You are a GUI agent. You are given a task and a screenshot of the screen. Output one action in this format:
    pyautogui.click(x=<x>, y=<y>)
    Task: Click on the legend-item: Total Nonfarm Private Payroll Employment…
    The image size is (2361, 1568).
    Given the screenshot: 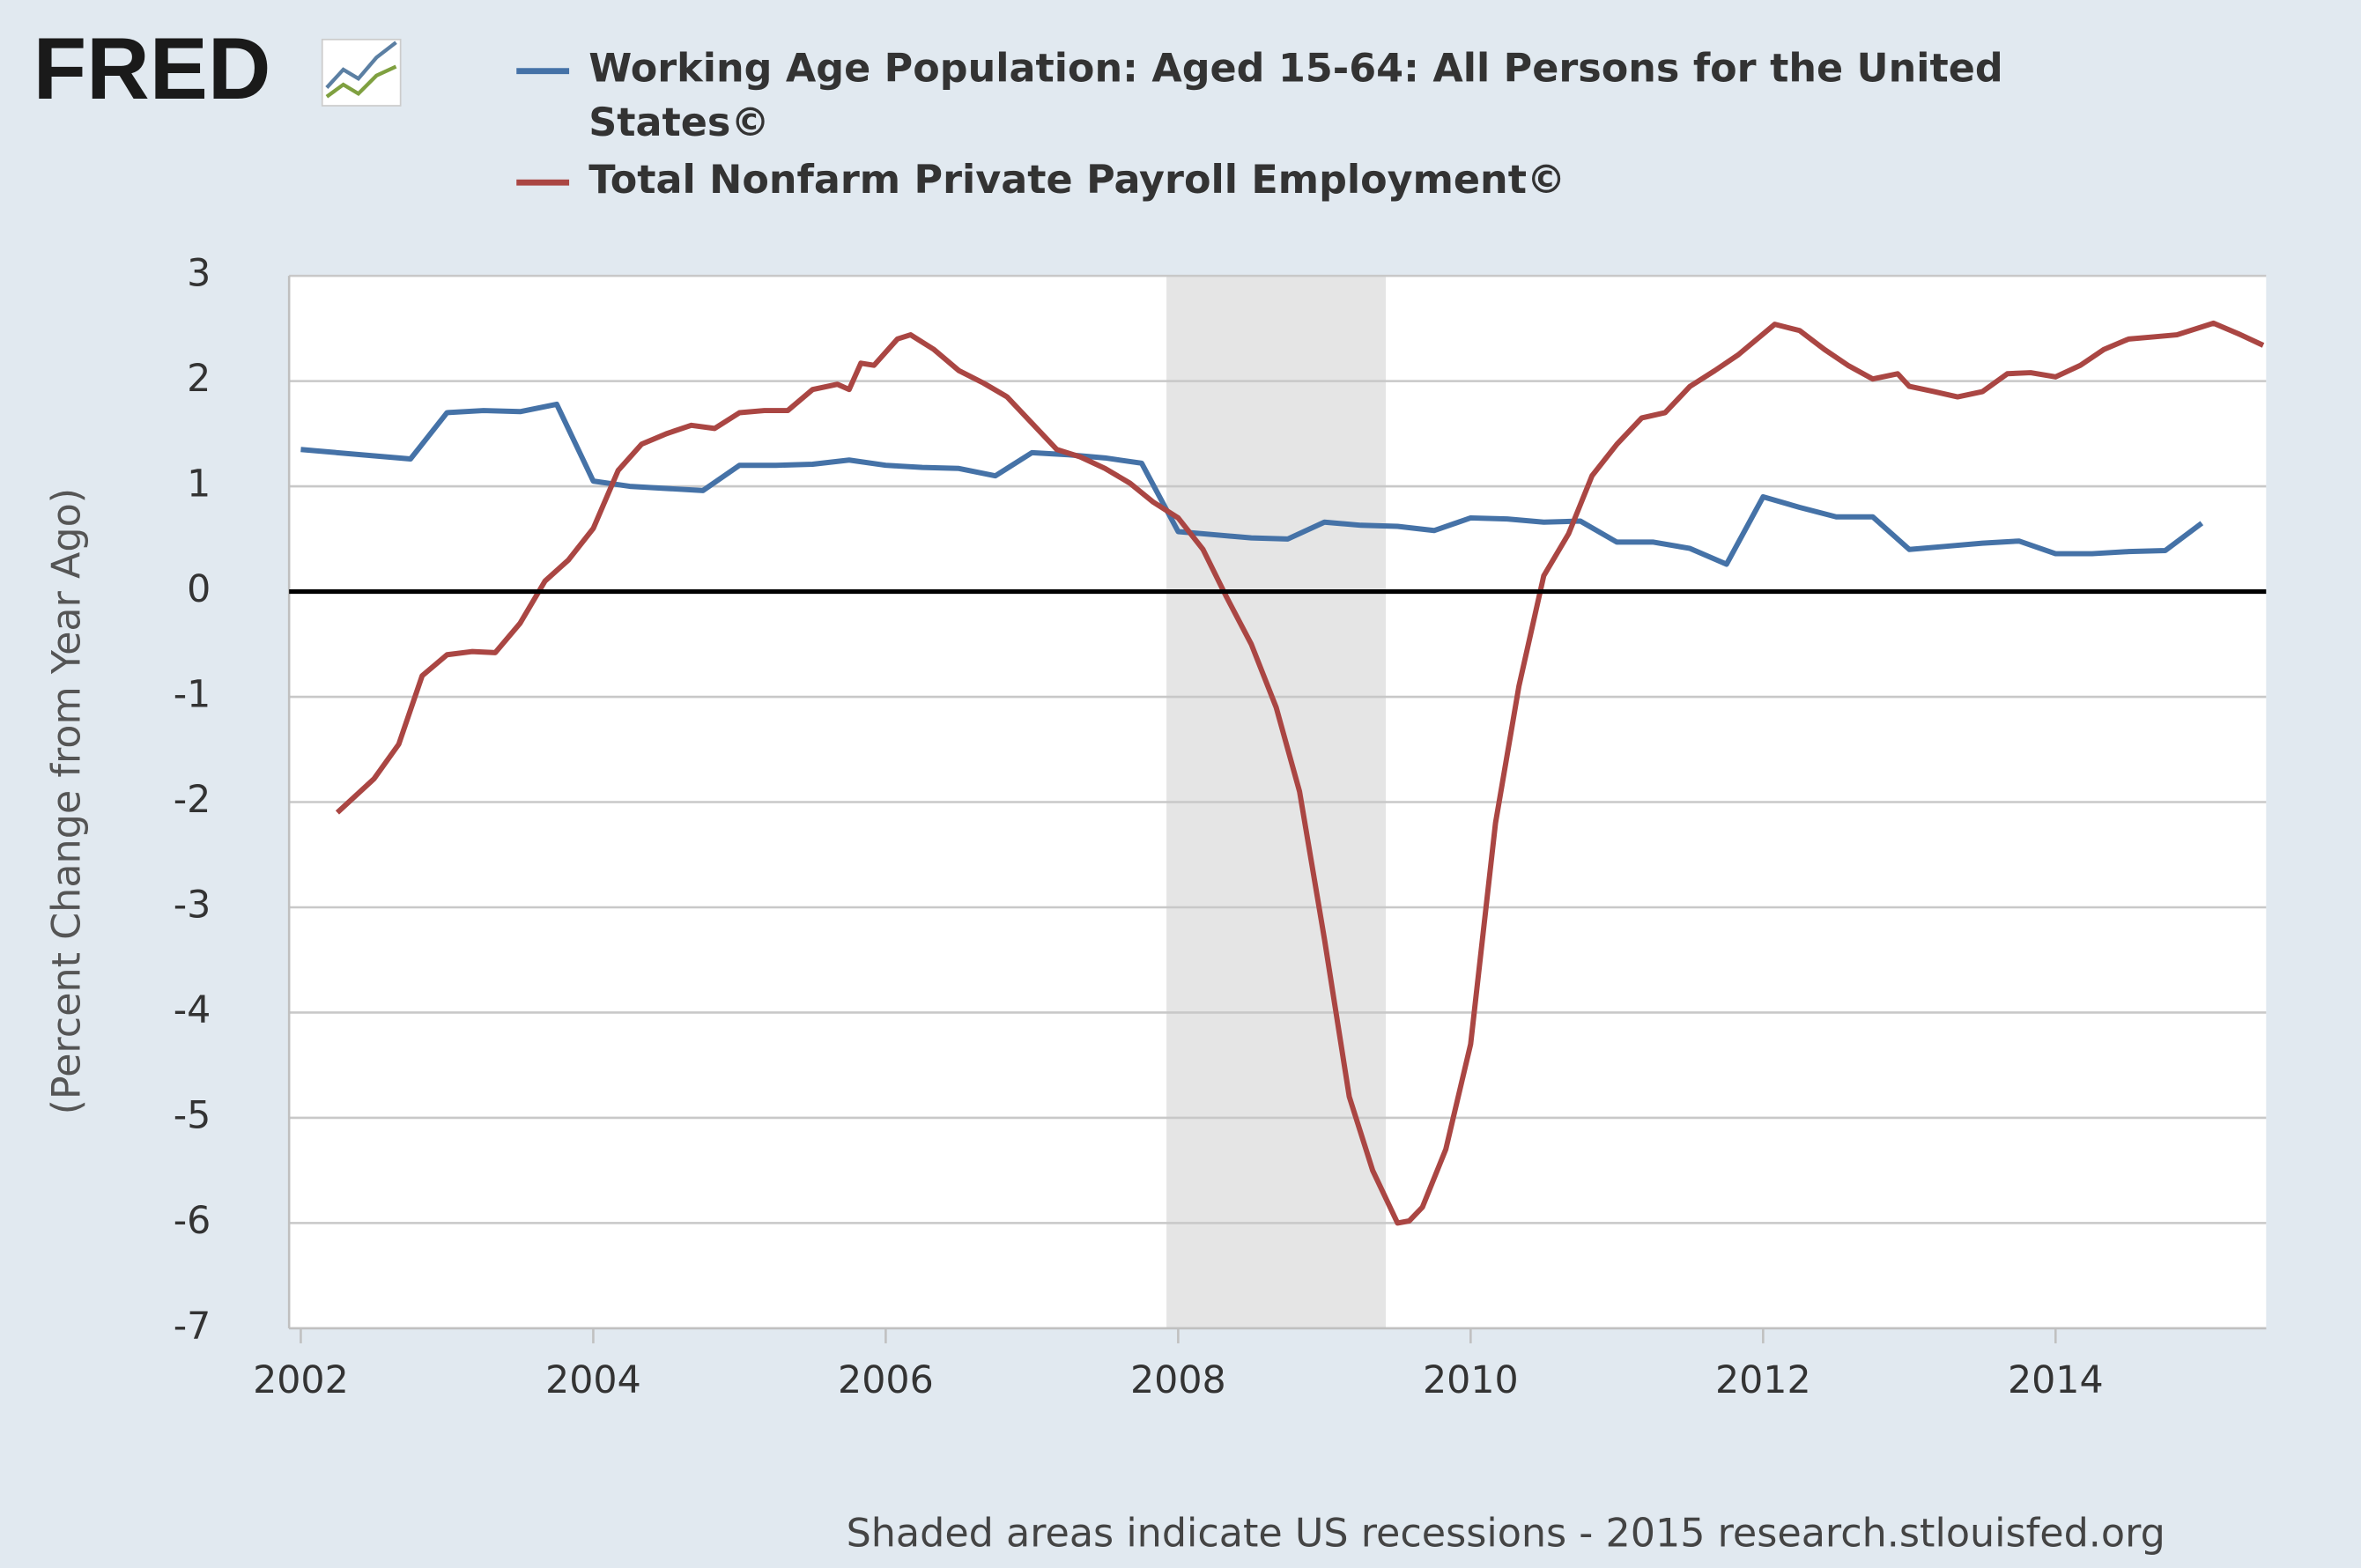 What is the action you would take?
    pyautogui.click(x=1077, y=181)
    